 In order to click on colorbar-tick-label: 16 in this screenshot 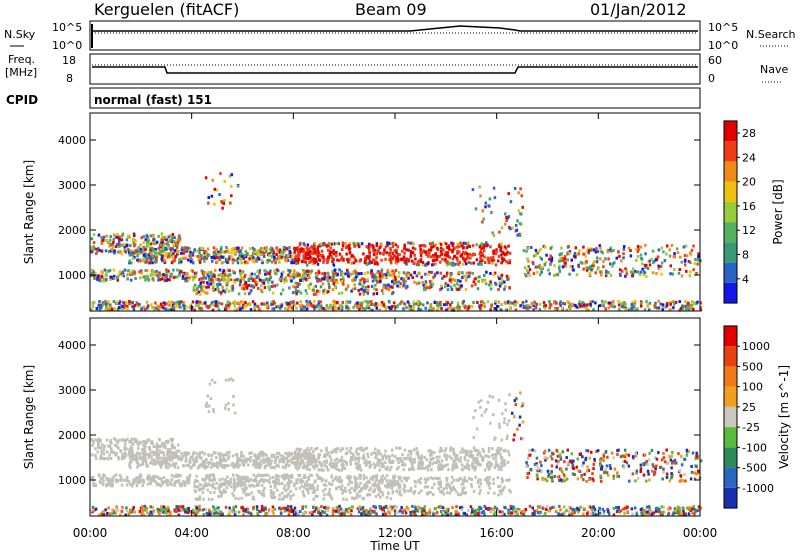, I will do `click(749, 206)`.